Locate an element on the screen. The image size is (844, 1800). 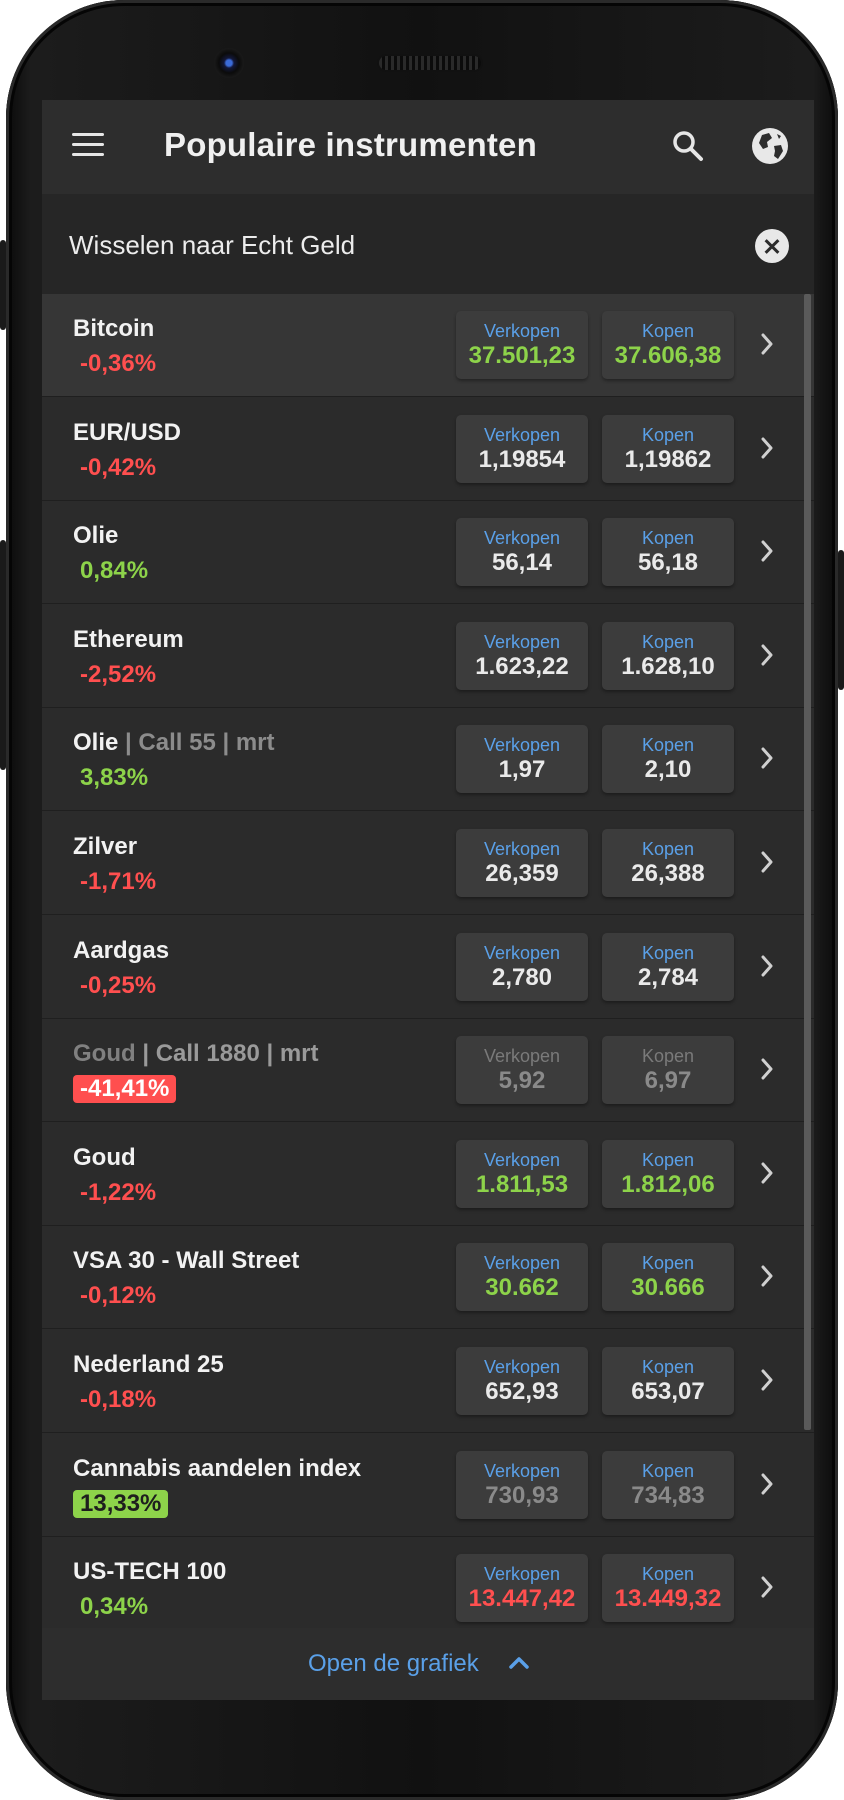
percent-change: -0,18% is located at coordinates (118, 1399).